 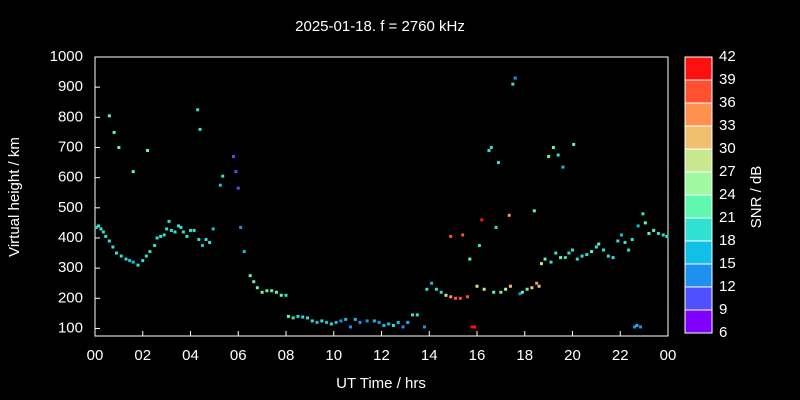 I want to click on y-tick-label: 700, so click(x=70, y=146).